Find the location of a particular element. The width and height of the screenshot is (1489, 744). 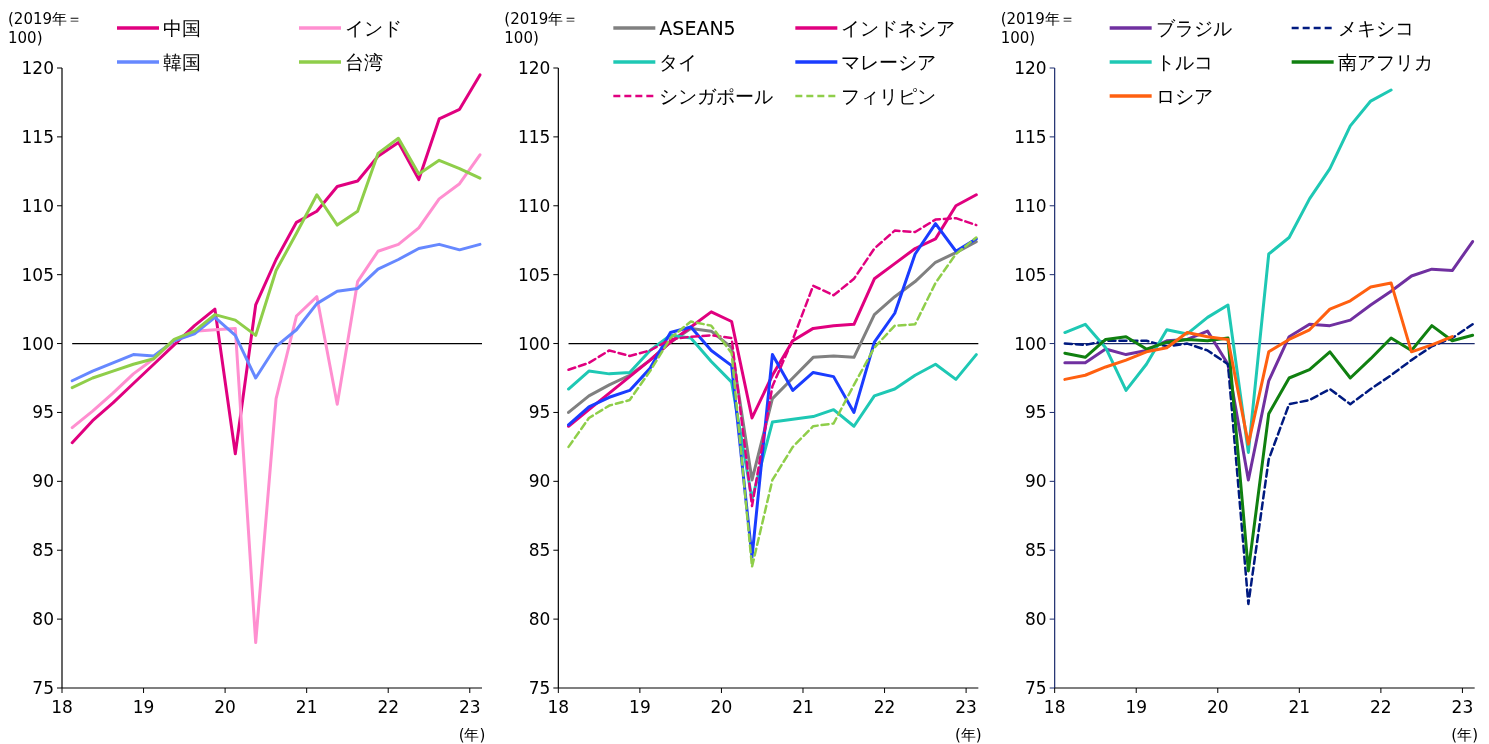

legend-label: ロシア is located at coordinates (1184, 96).